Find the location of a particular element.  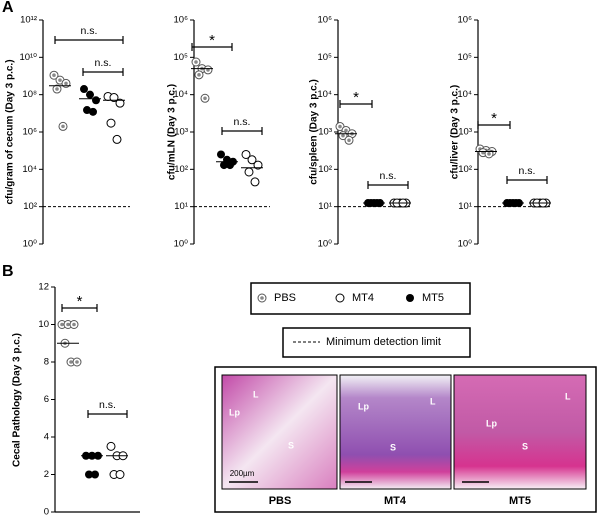

y-axis-title: cfu/spleen (Day 3 p.c.) is located at coordinates (314, 132).